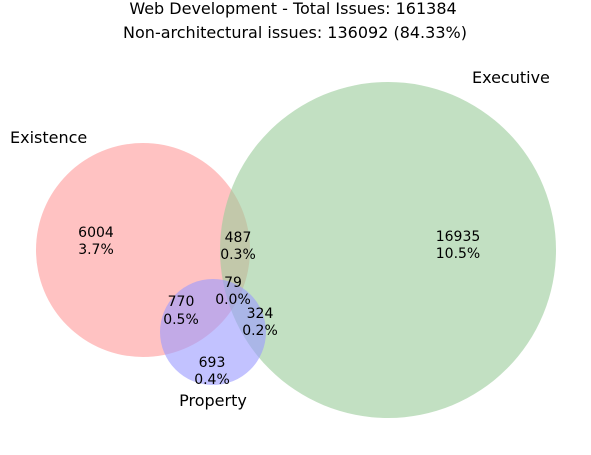 The image size is (591, 455). Describe the element at coordinates (213, 400) in the screenshot. I see `set-label-property: Property` at that location.